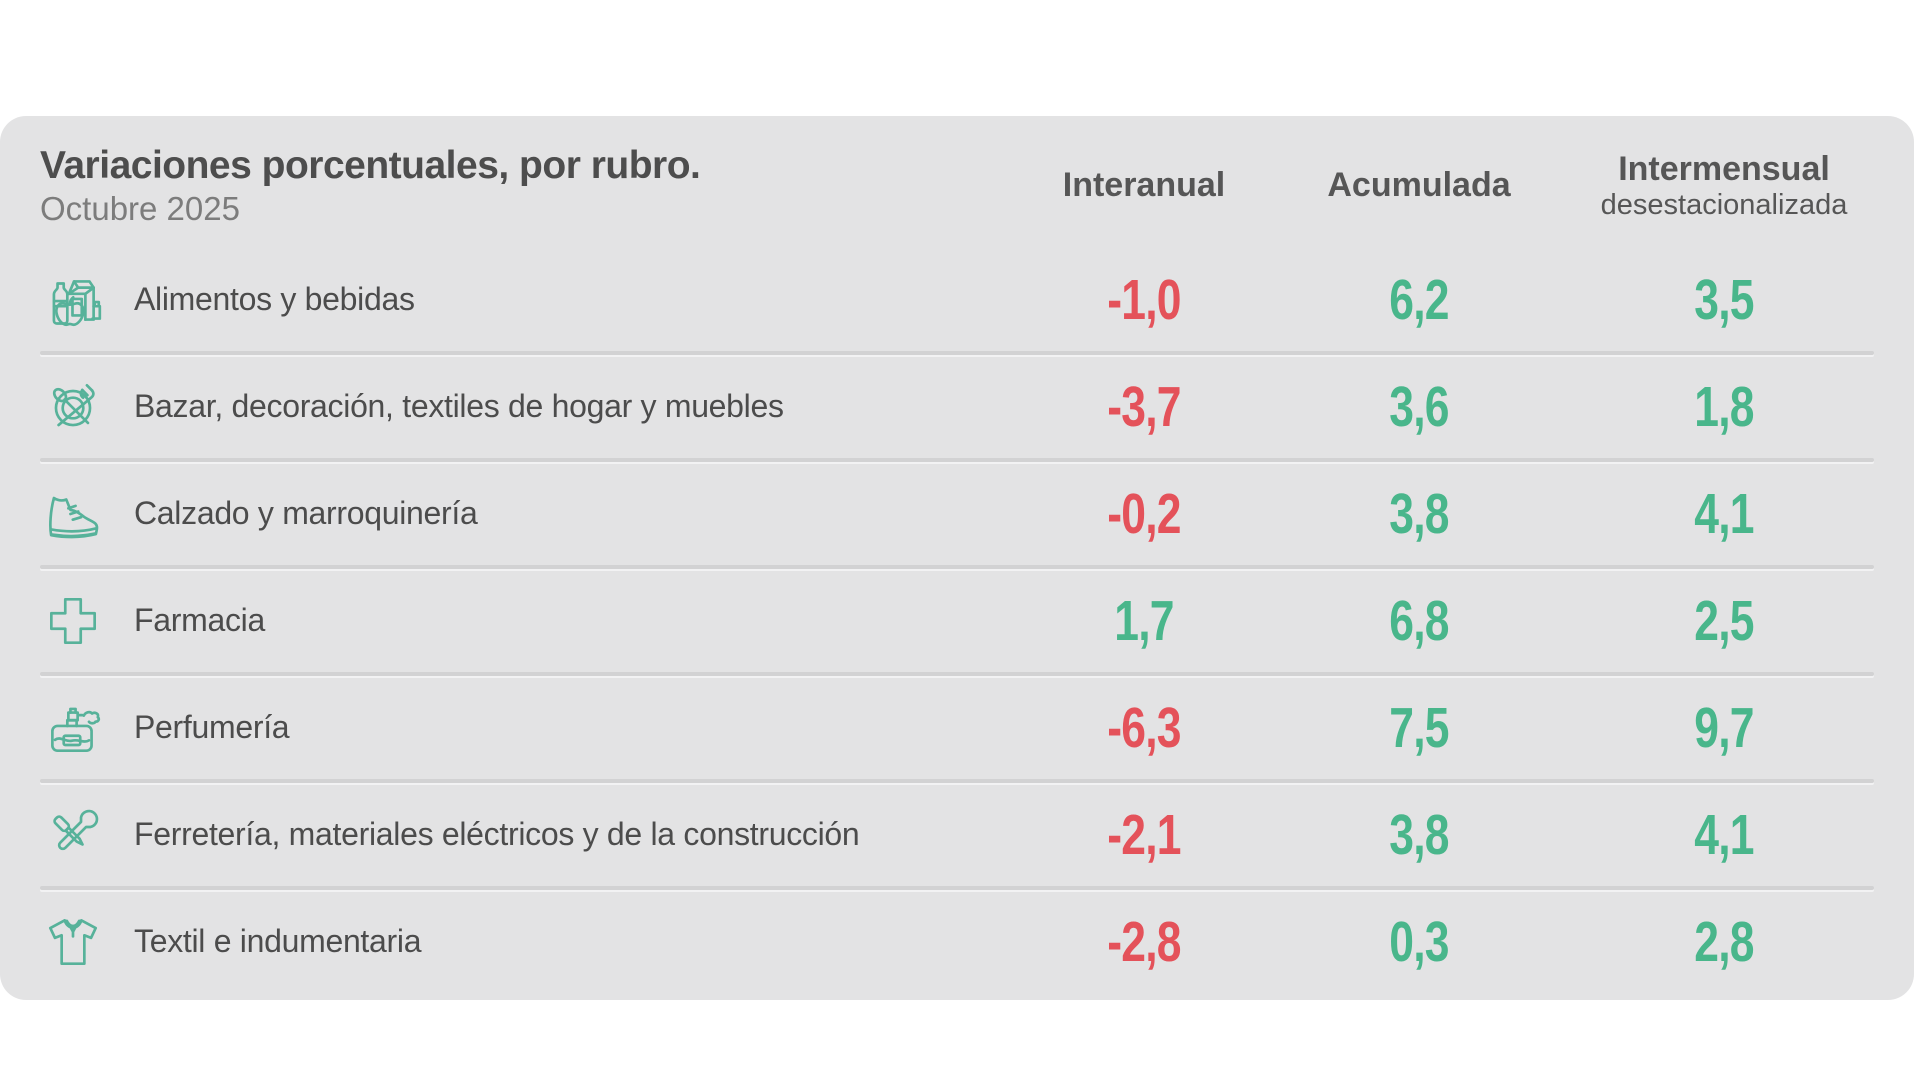  Describe the element at coordinates (1419, 406) in the screenshot. I see `value-acumulada: 3,6` at that location.